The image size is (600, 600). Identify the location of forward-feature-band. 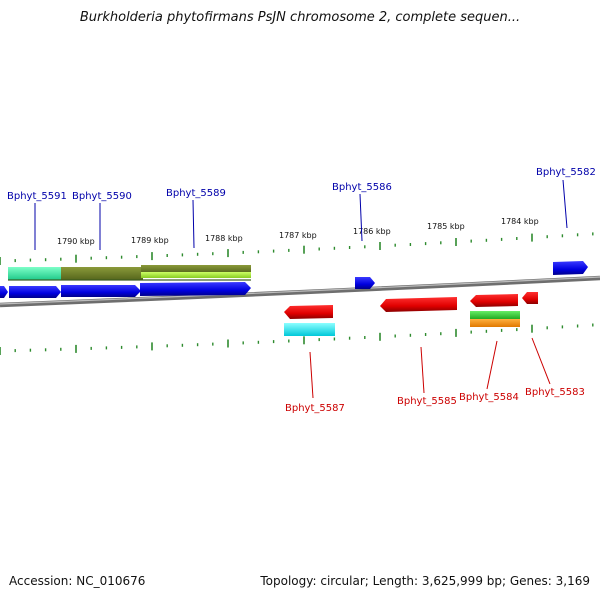
(129, 273).